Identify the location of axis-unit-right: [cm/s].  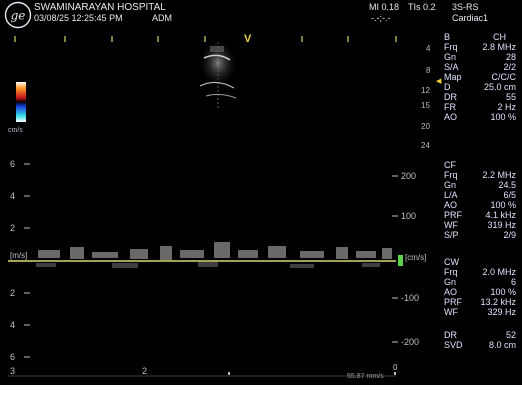
(416, 257).